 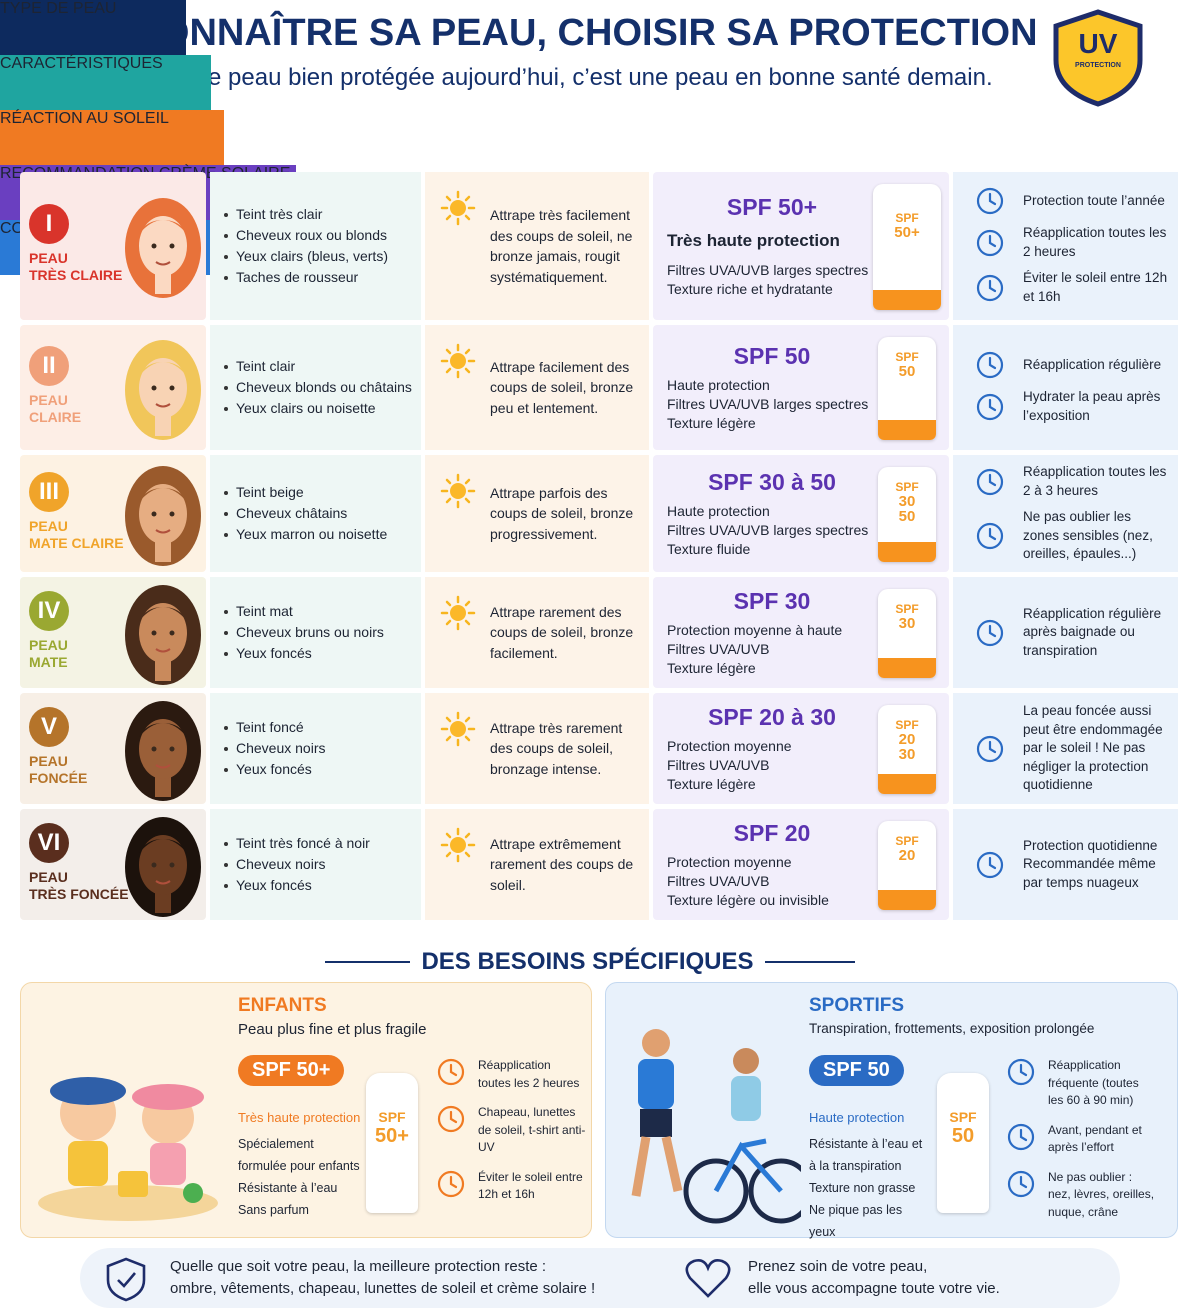 What do you see at coordinates (321, 748) in the screenshot?
I see `characteristic: Cheveux noirs` at bounding box center [321, 748].